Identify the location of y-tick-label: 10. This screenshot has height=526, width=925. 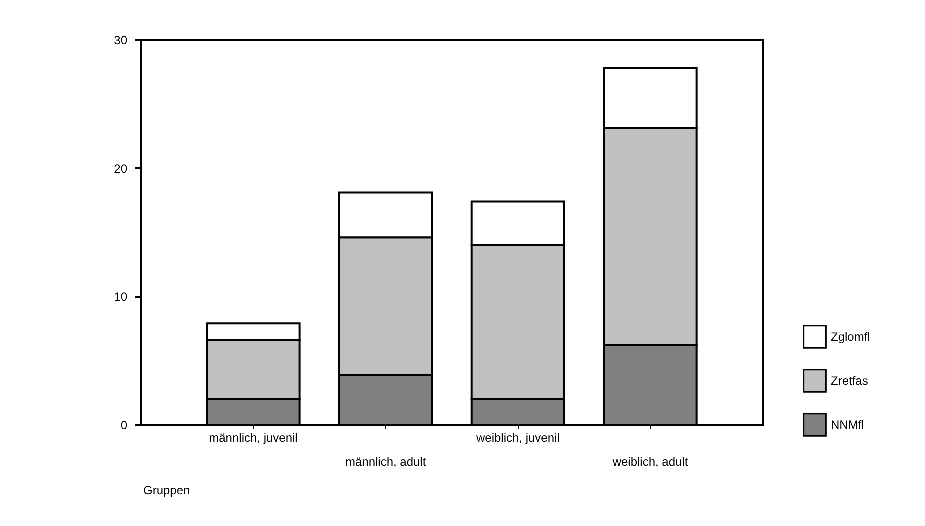
(121, 297).